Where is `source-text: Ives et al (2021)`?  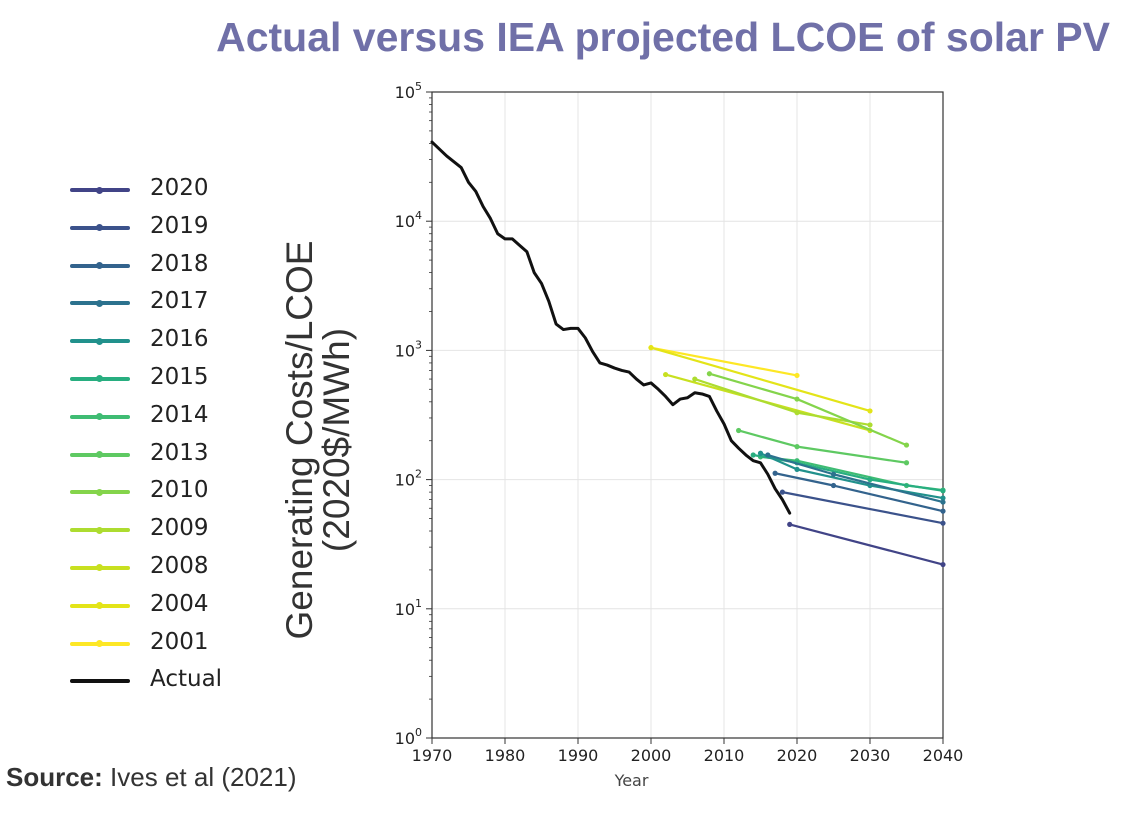 source-text: Ives et al (2021) is located at coordinates (203, 777).